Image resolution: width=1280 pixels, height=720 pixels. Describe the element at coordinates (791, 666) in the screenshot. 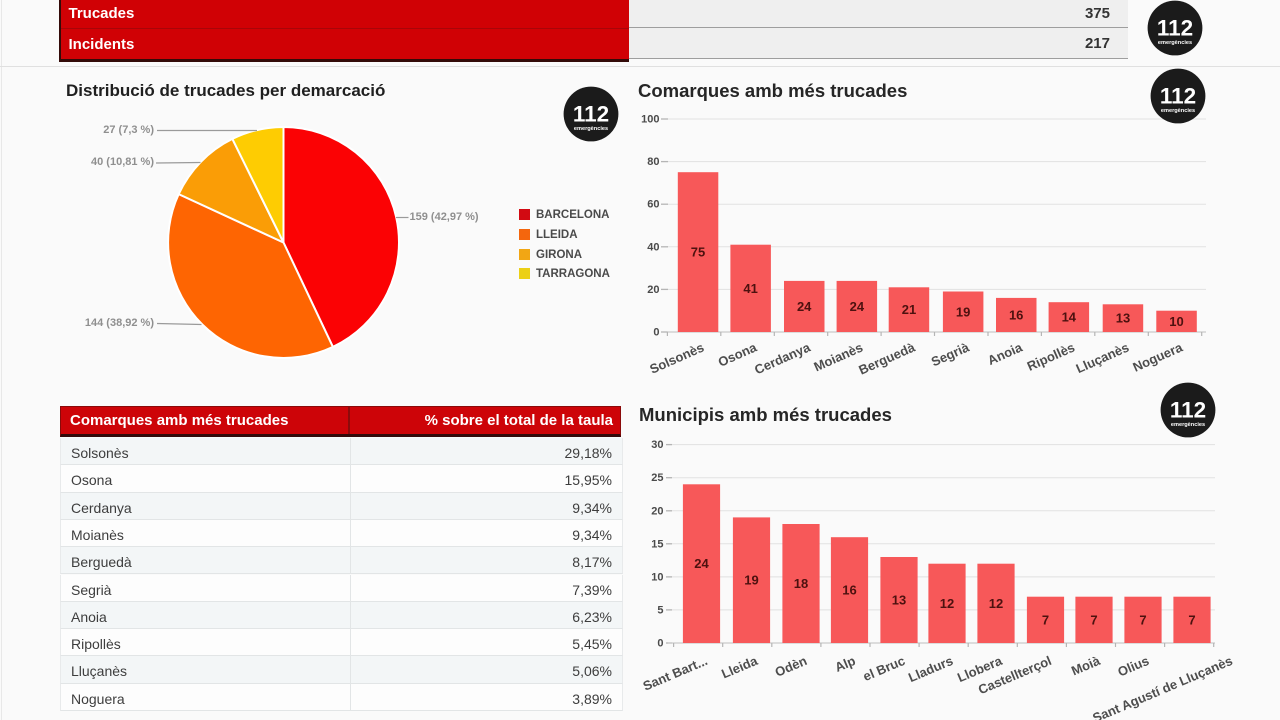

I see `svg-text: Odèn` at that location.